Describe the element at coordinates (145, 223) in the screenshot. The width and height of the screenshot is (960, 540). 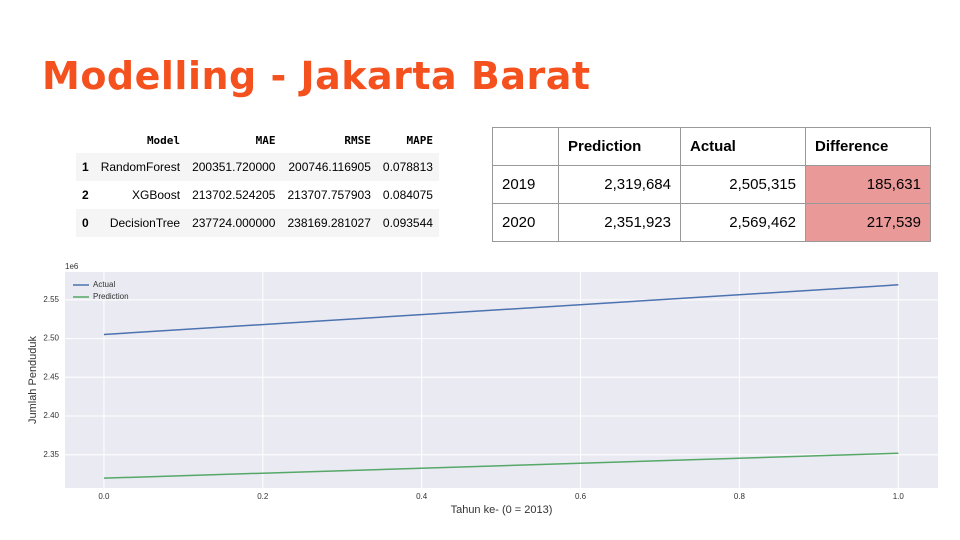
I see `table-cell: DecisionTree` at that location.